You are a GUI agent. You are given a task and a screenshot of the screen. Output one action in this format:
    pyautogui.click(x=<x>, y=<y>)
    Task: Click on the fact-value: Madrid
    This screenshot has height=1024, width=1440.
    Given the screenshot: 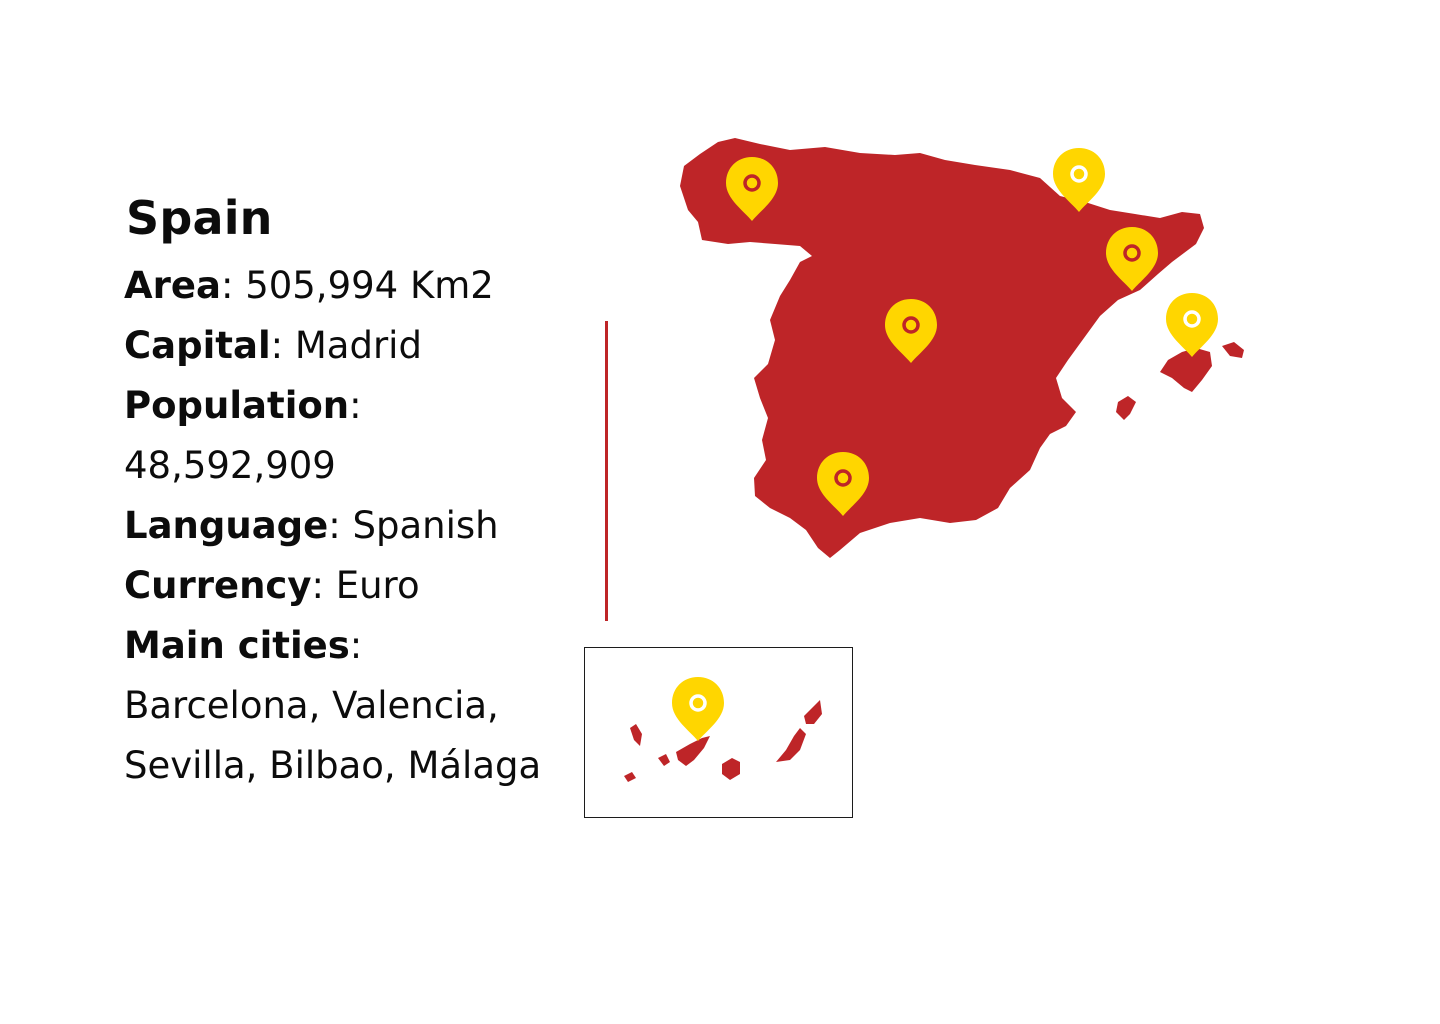 What is the action you would take?
    pyautogui.click(x=358, y=345)
    